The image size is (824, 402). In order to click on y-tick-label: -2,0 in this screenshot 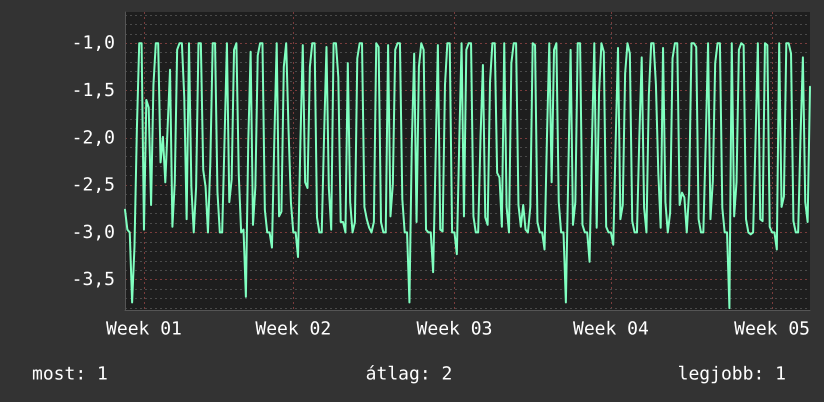, I will do `click(93, 137)`.